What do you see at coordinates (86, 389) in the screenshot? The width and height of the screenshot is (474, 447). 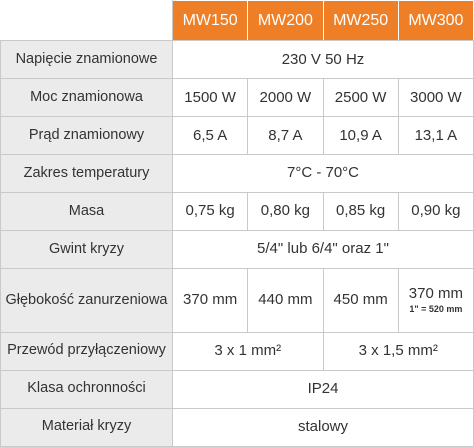 I see `row-label: Klasa ochronności` at bounding box center [86, 389].